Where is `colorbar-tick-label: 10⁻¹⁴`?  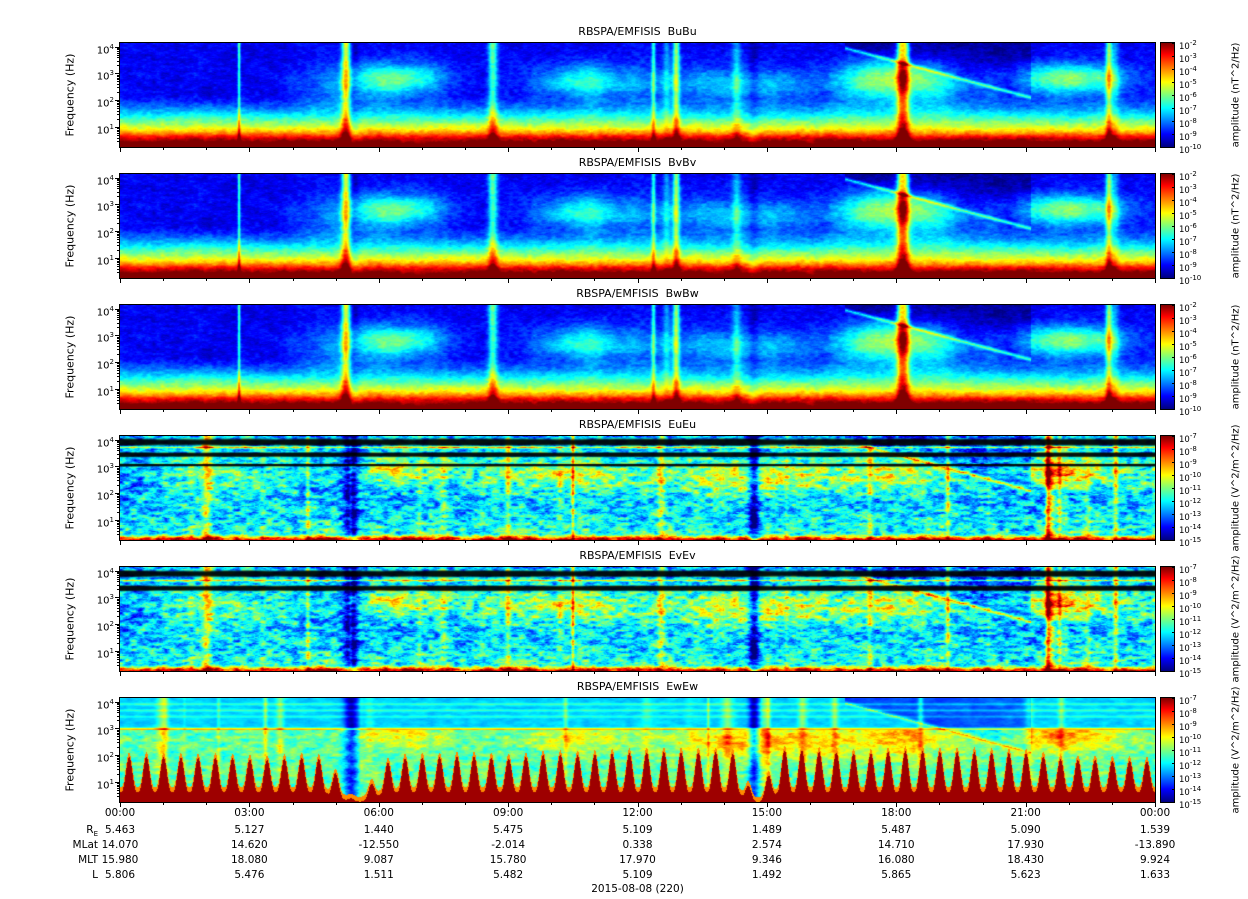 colorbar-tick-label: 10⁻¹⁴ is located at coordinates (1190, 791).